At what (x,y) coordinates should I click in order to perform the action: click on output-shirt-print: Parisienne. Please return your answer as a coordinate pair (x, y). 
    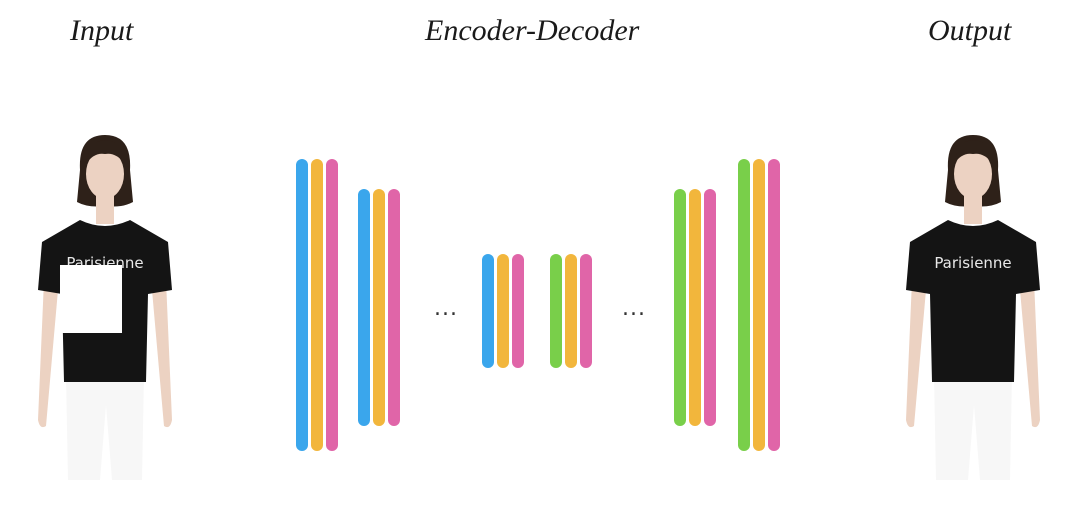
    Looking at the image, I should click on (972, 263).